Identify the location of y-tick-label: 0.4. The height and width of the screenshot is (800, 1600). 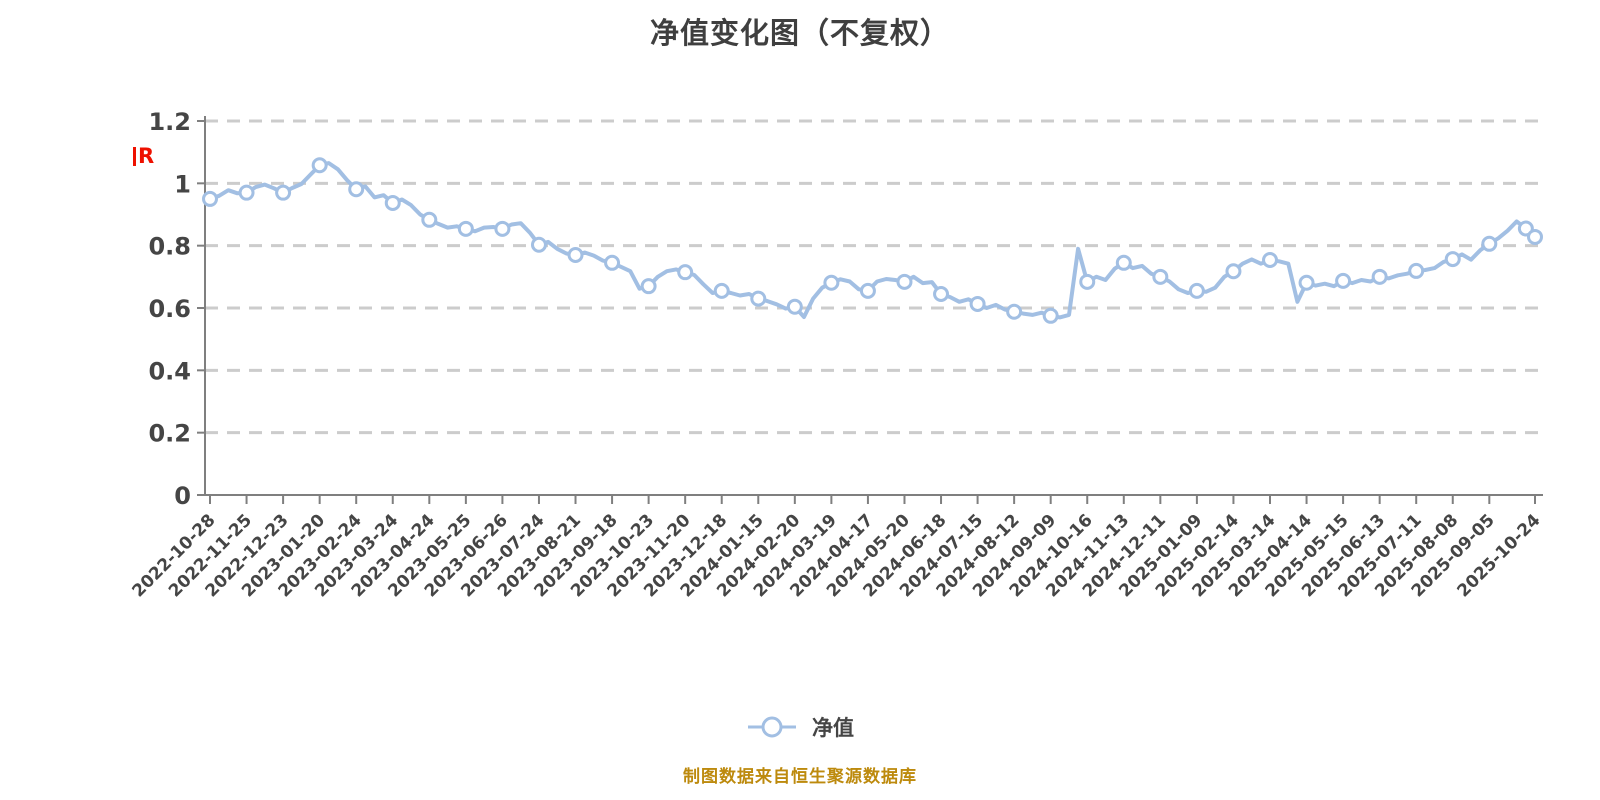
(169, 371).